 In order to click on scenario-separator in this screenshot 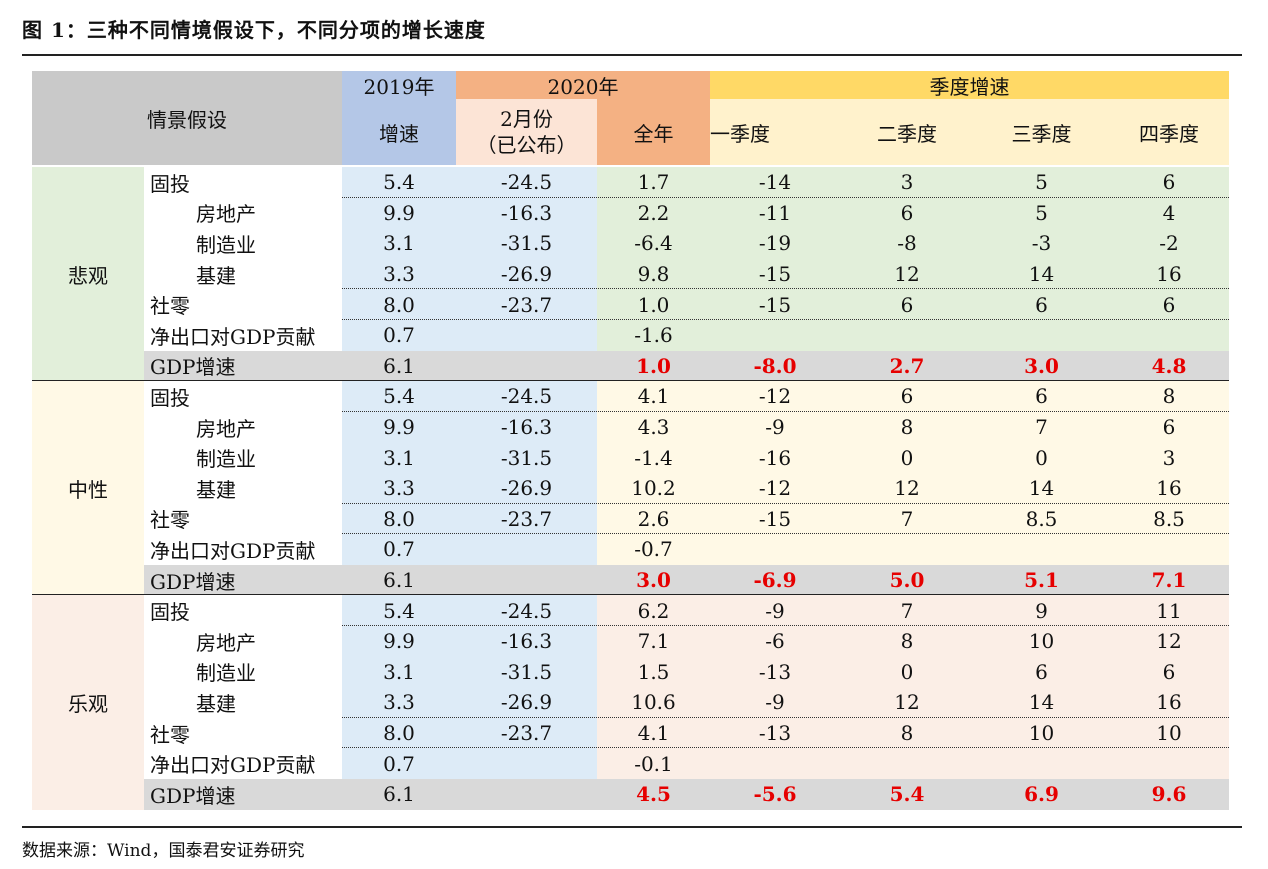, I will do `click(630, 595)`.